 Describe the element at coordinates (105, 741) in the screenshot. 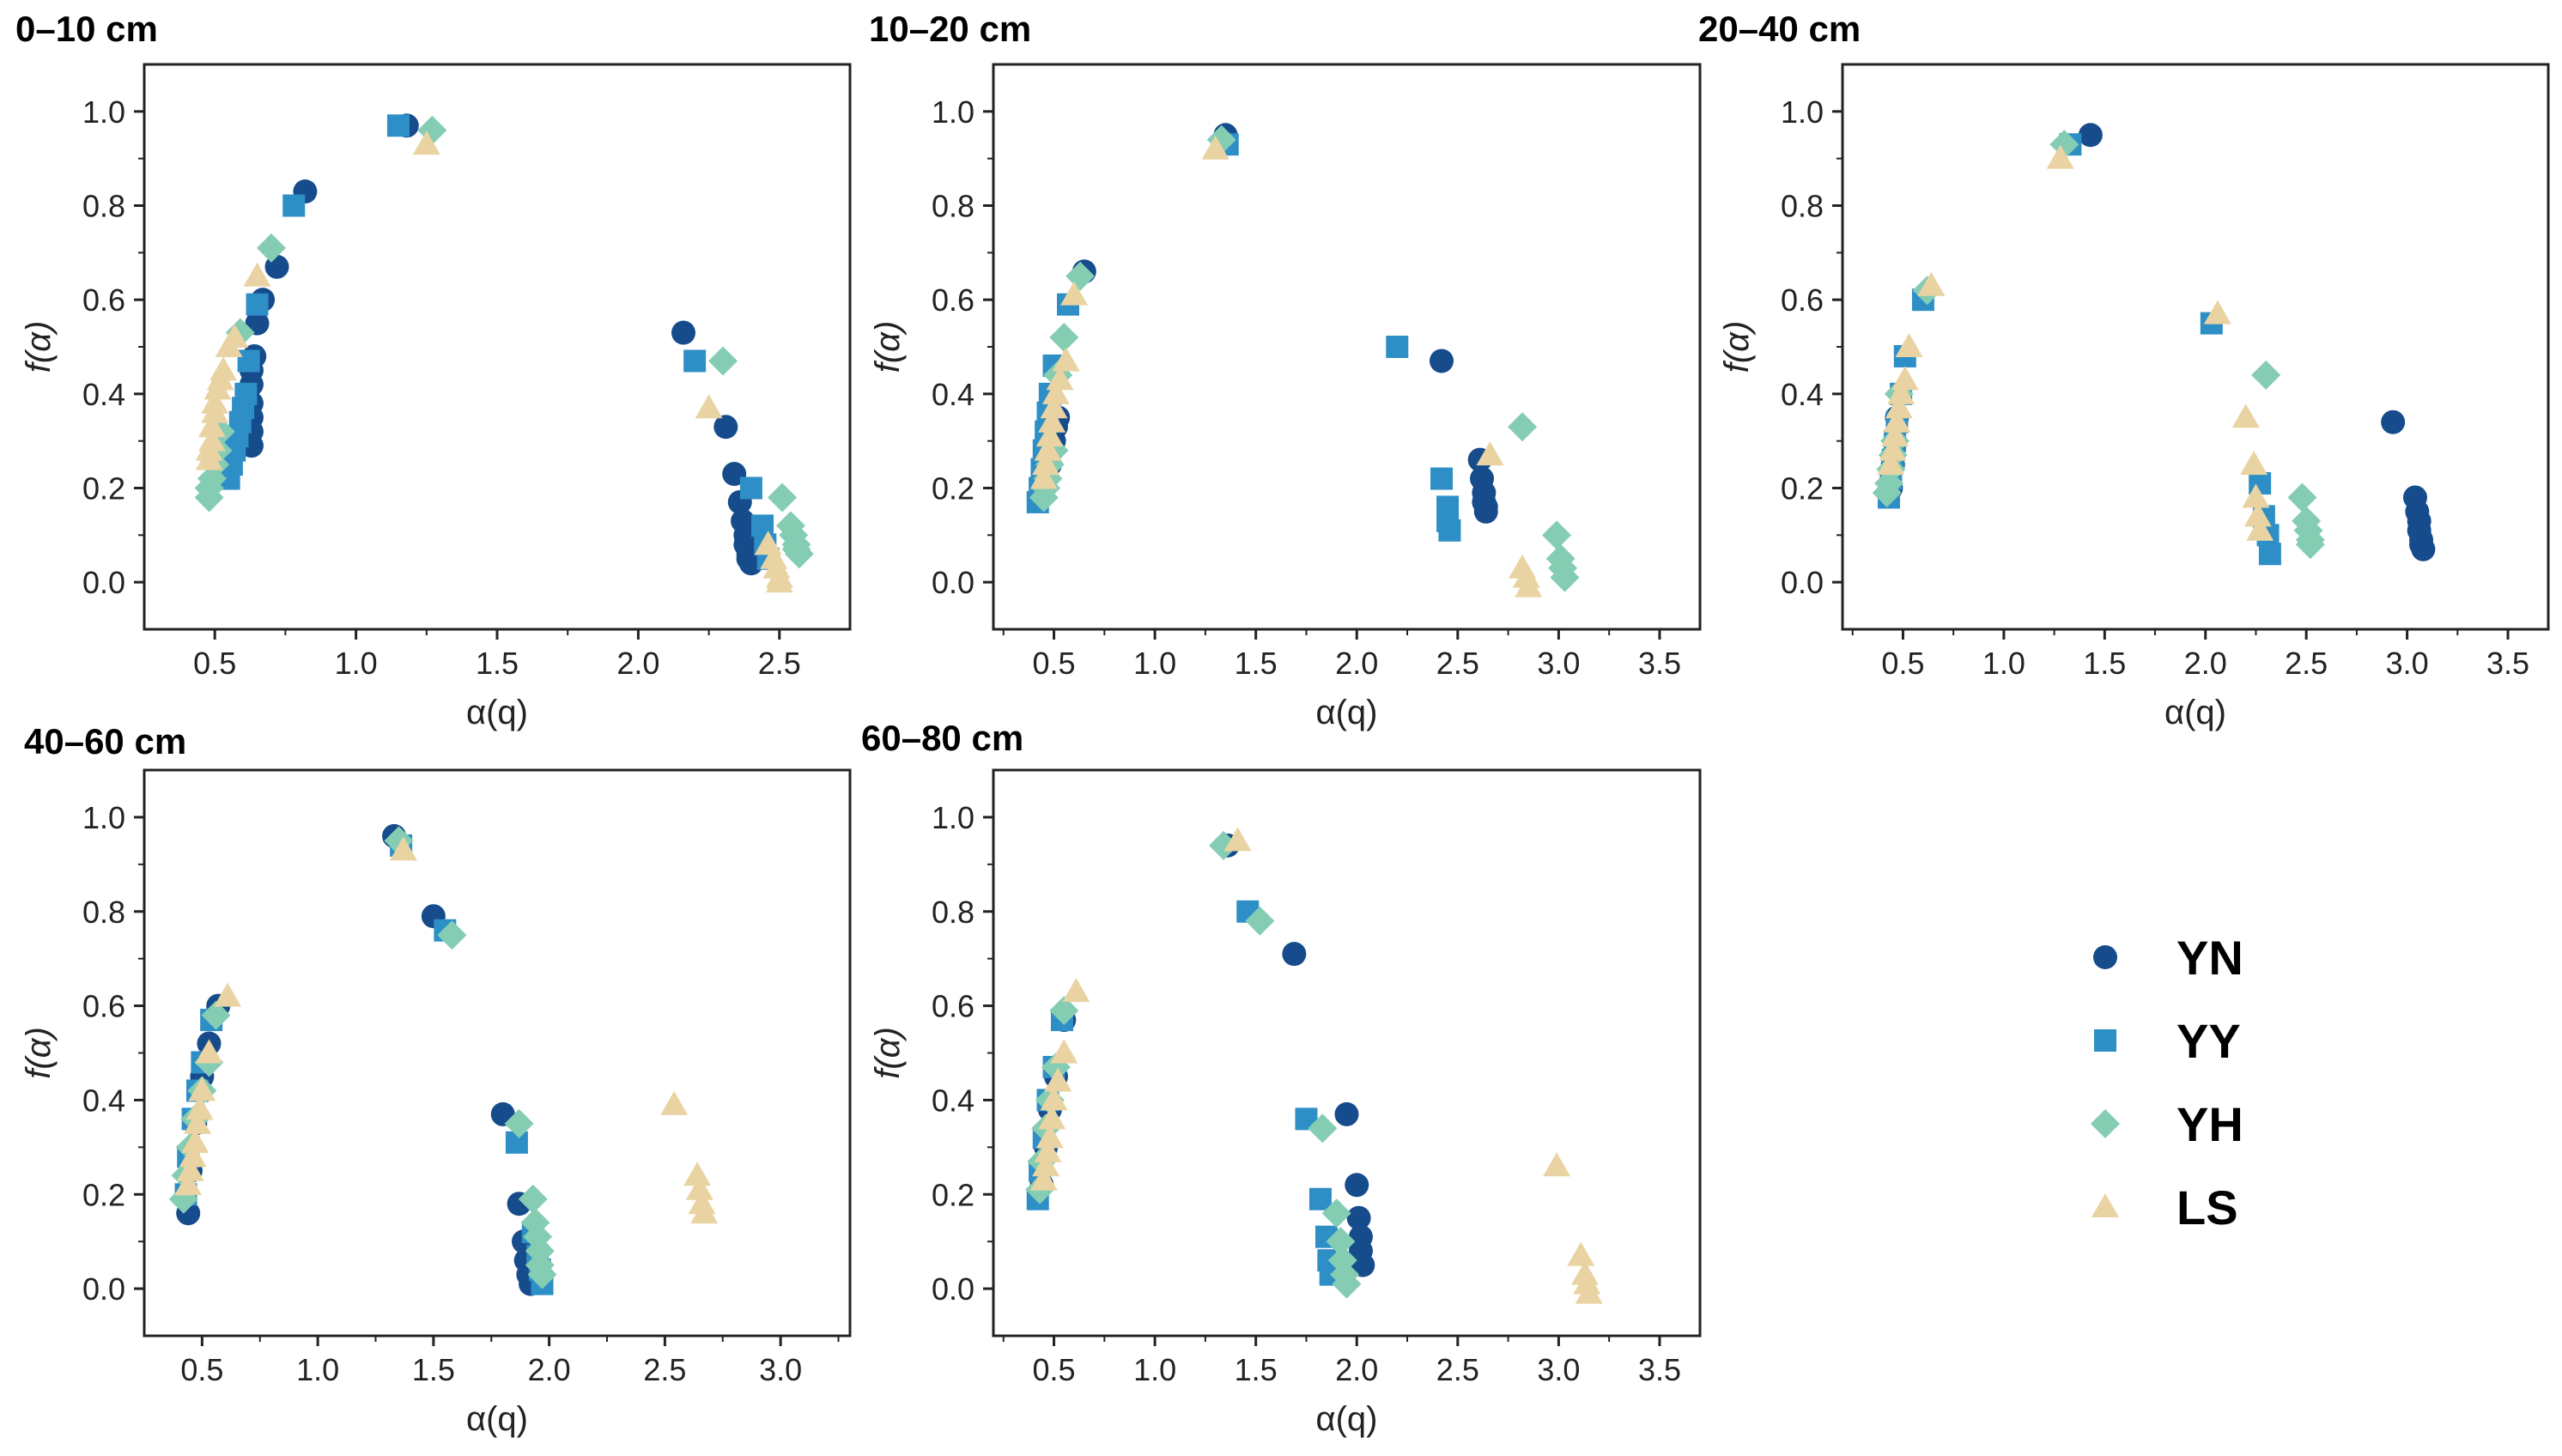

I see `panel-title: 40–60 cm` at that location.